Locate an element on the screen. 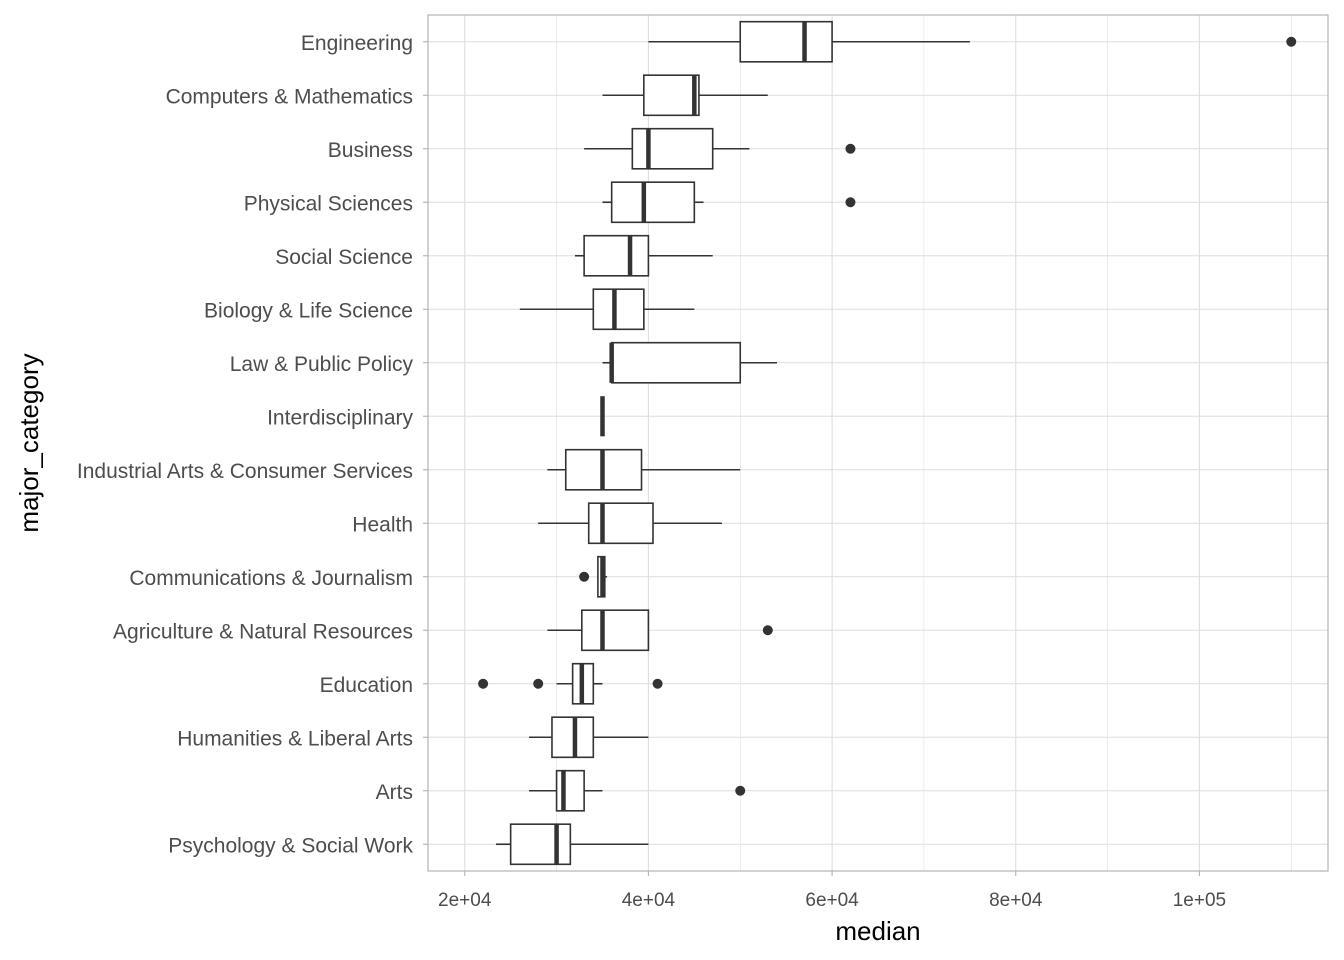  x-tick-label: 2e+04 is located at coordinates (465, 900).